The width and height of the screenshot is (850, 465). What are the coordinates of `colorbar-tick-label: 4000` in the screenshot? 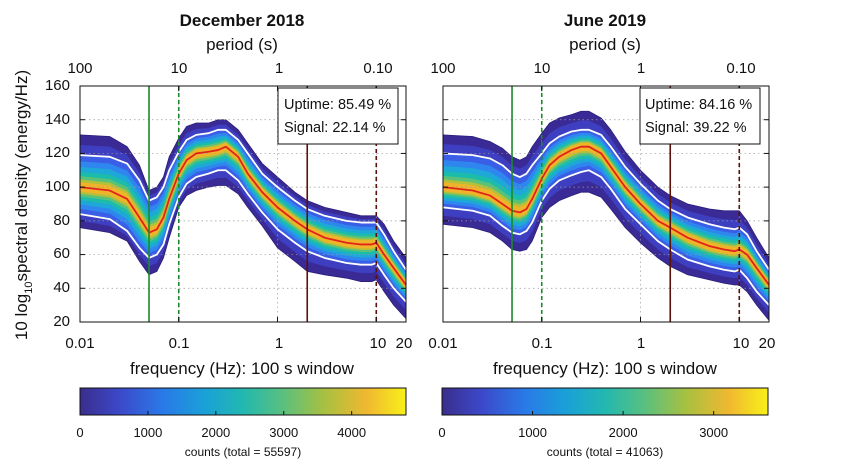 It's located at (351, 432).